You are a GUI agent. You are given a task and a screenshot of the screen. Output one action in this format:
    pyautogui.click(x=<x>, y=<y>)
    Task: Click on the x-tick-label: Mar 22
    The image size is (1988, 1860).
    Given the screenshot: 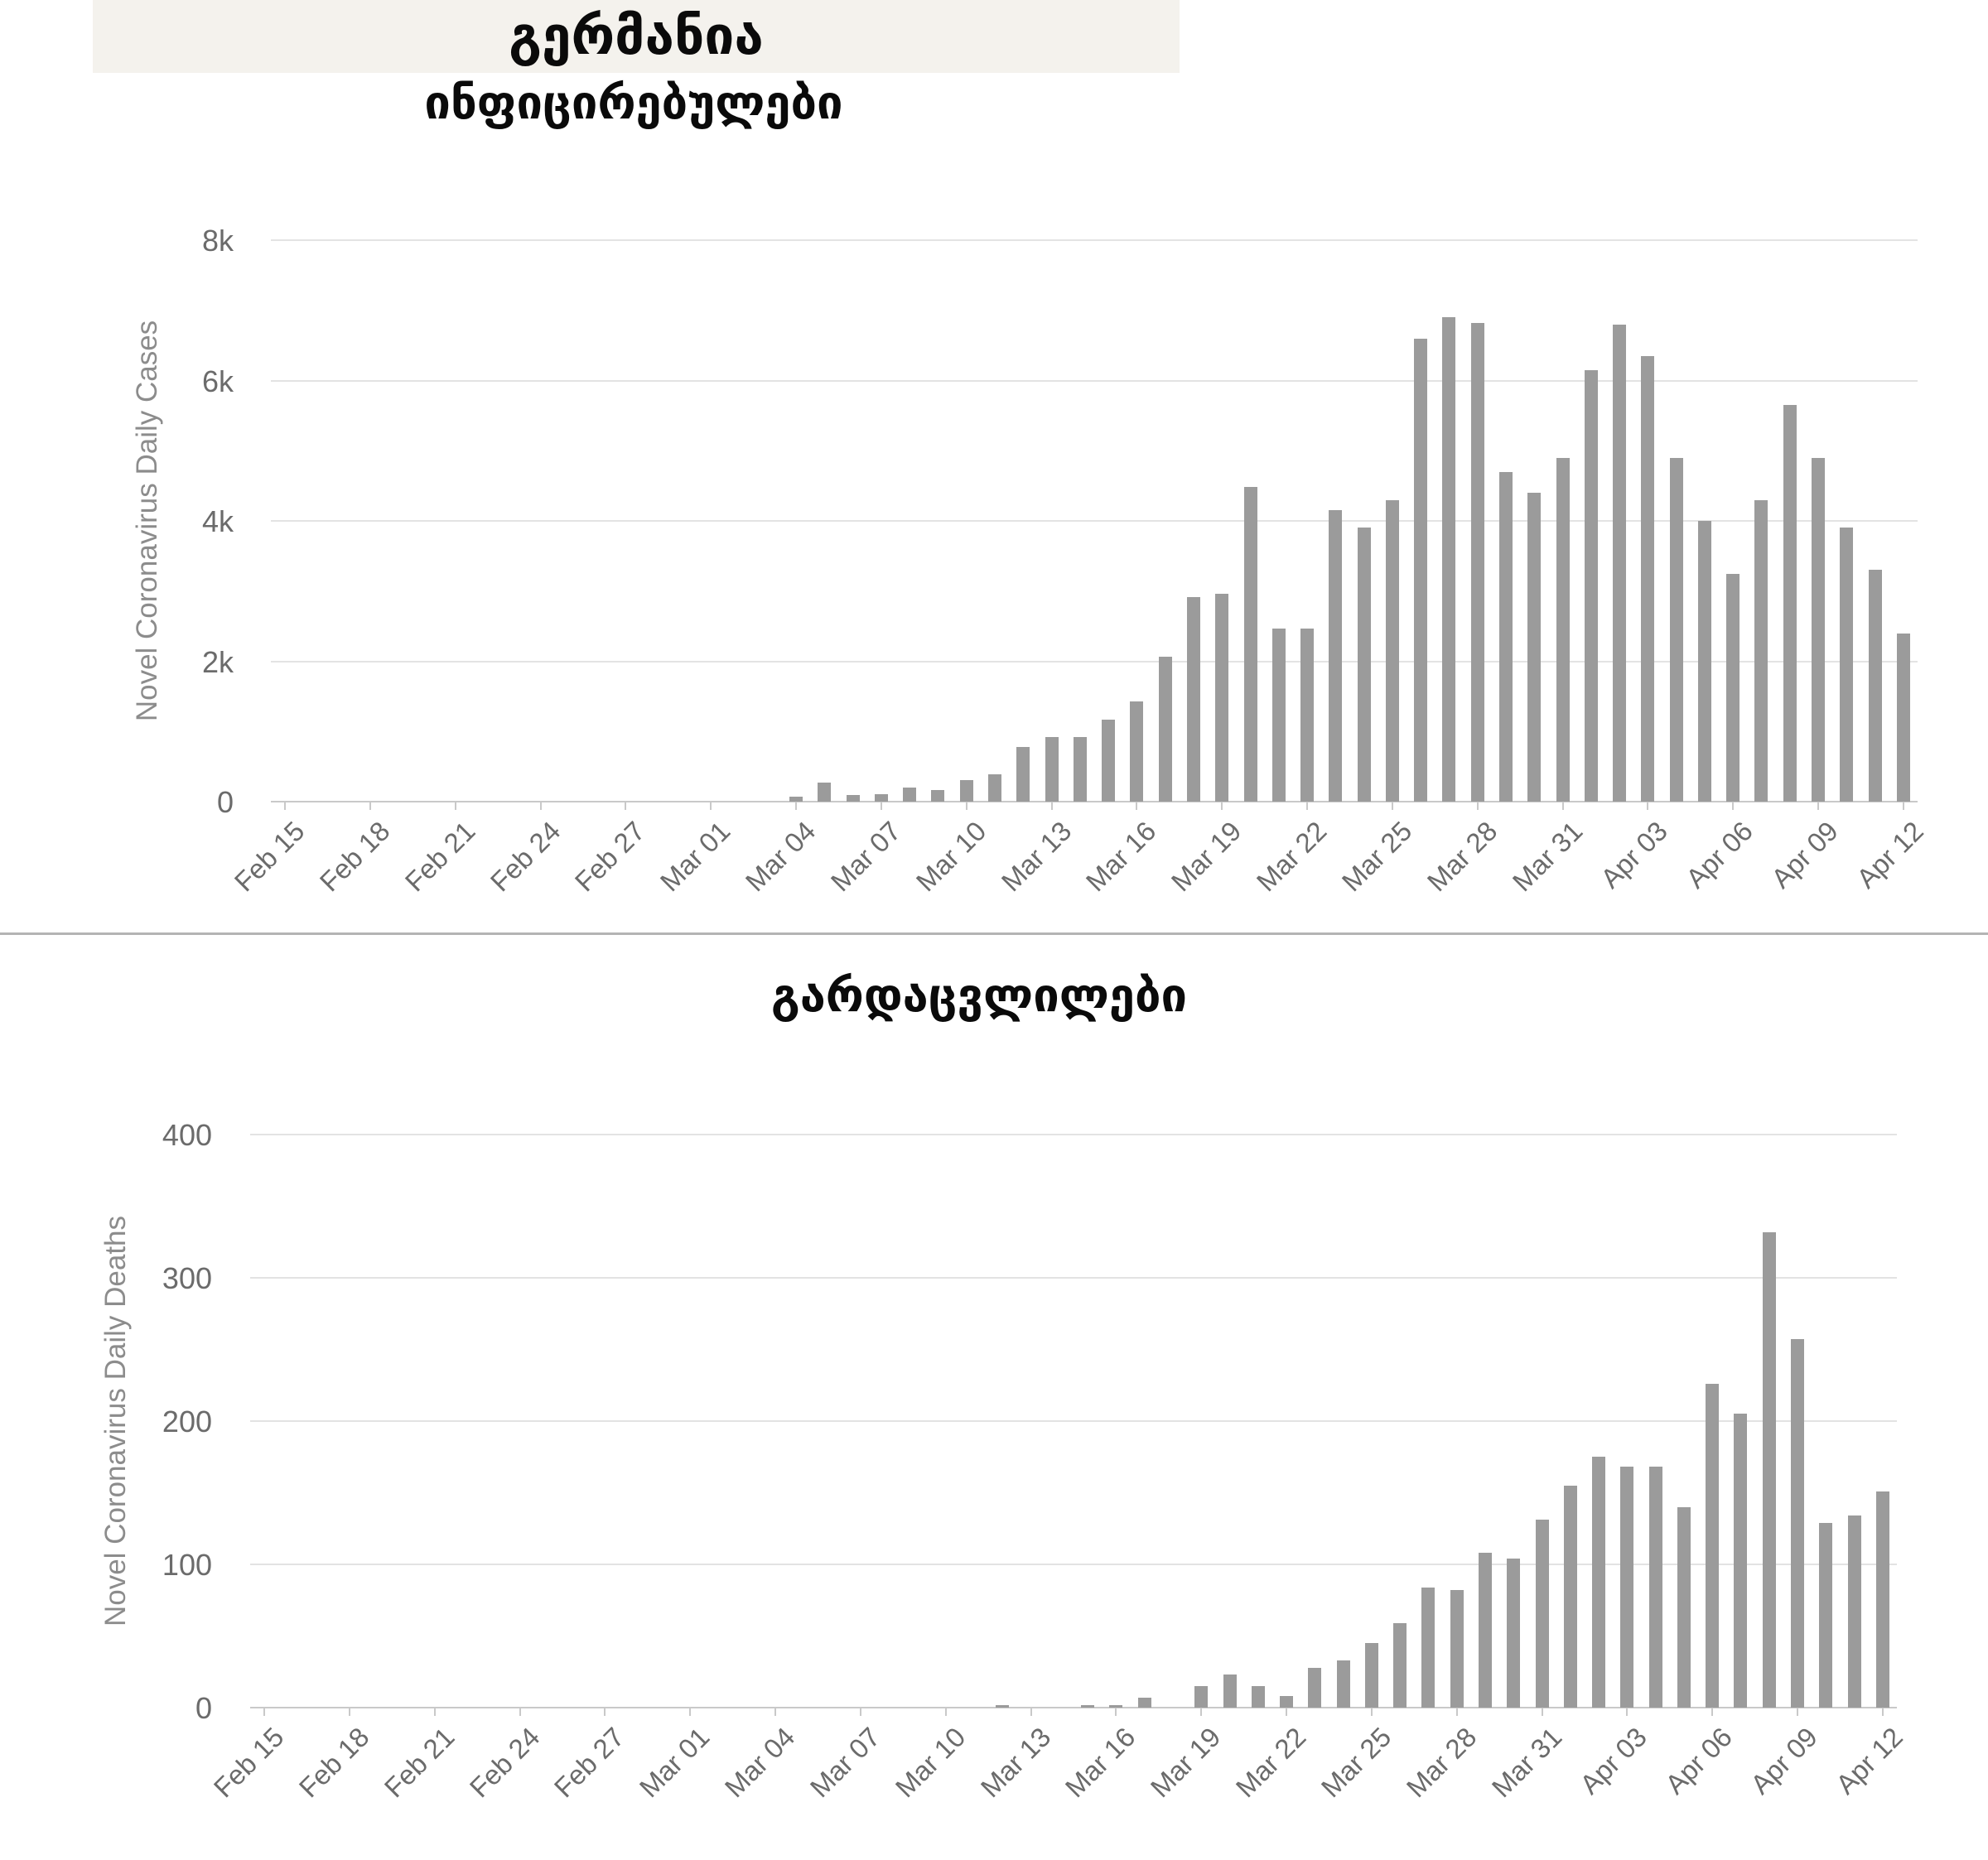 What is the action you would take?
    pyautogui.click(x=1270, y=1762)
    